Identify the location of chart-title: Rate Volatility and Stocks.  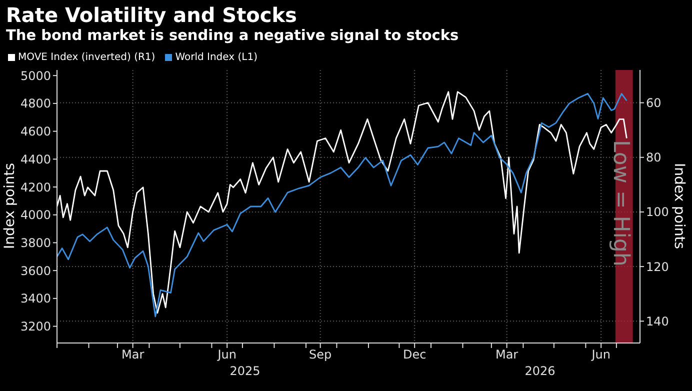
(151, 15).